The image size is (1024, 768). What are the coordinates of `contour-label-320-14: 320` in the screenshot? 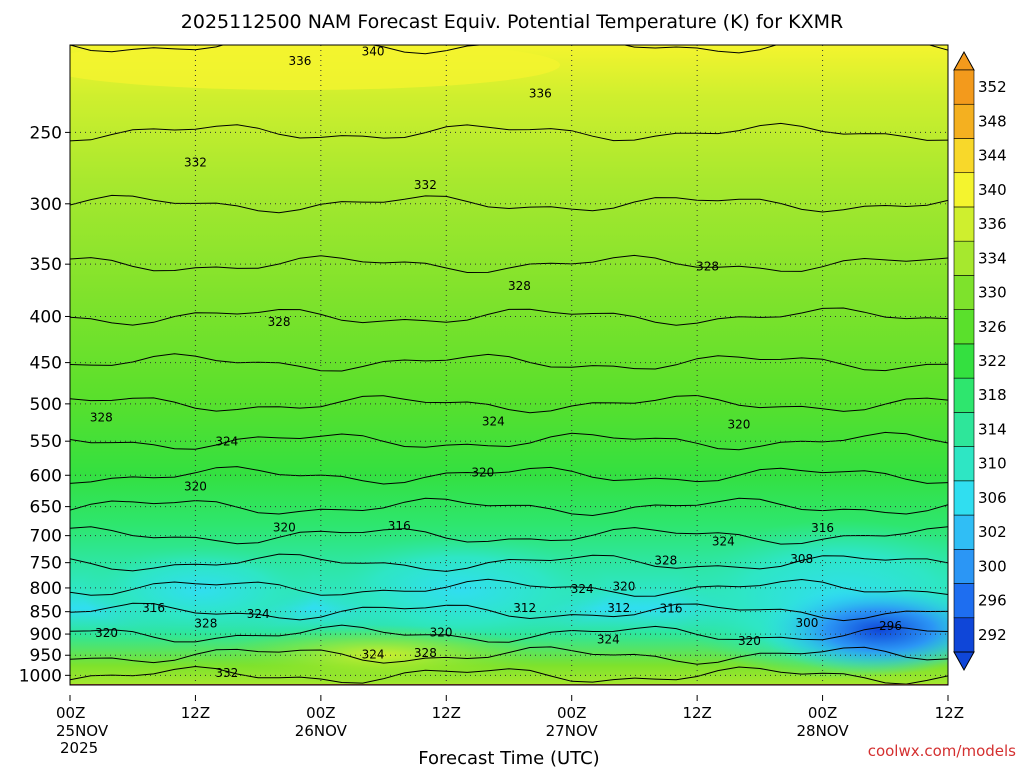 It's located at (284, 528).